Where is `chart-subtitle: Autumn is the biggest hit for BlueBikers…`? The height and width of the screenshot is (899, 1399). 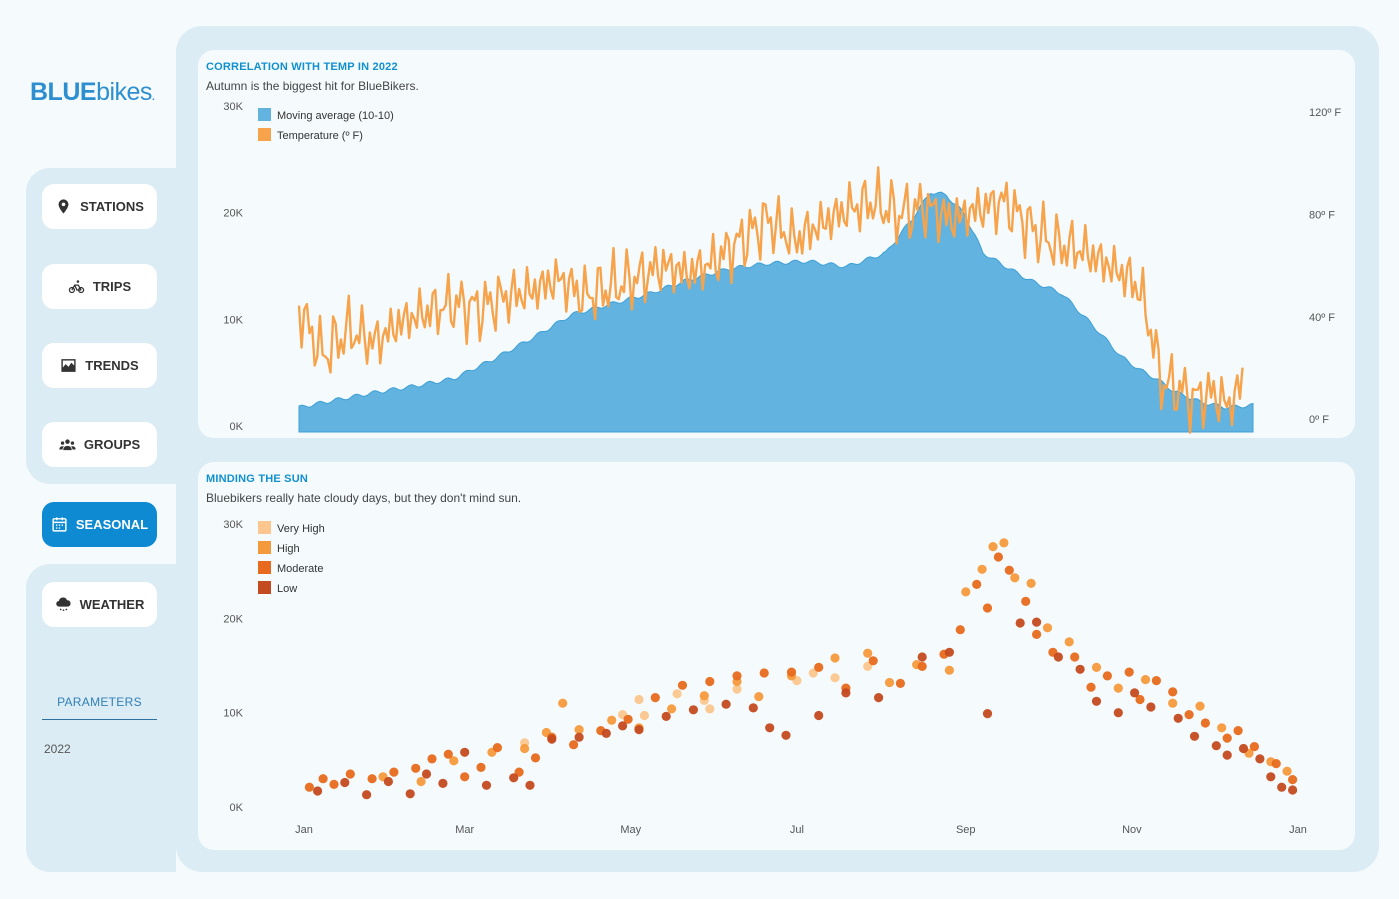
chart-subtitle: Autumn is the biggest hit for BlueBikers… is located at coordinates (312, 86).